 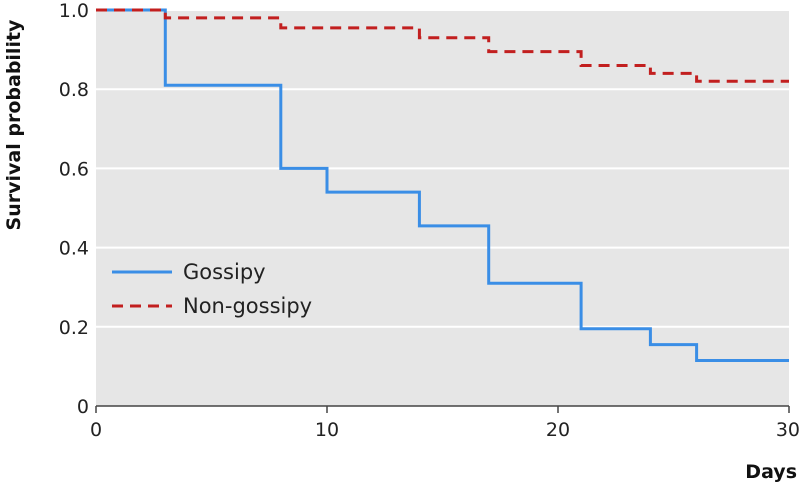 I want to click on legend-label-non-gossipy: Non-gossipy, so click(x=247, y=306).